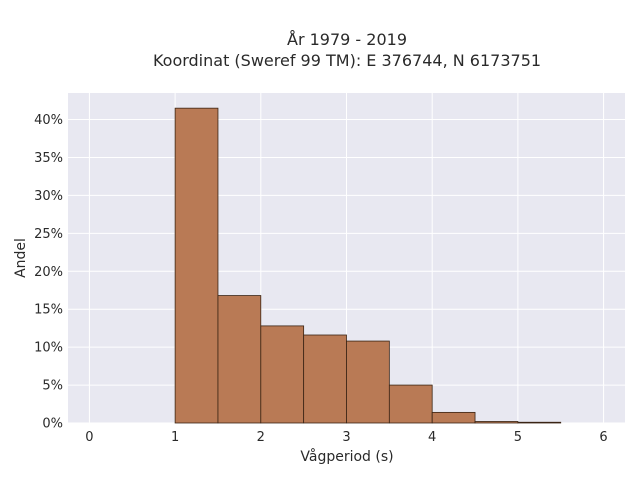 This screenshot has width=640, height=480. Describe the element at coordinates (52, 424) in the screenshot. I see `y-tick-label-0: 0%` at that location.